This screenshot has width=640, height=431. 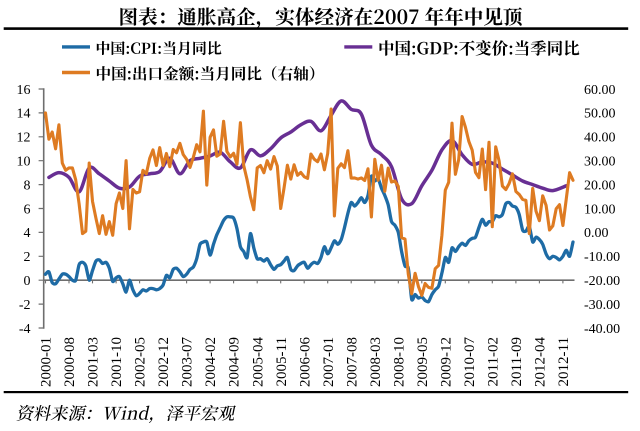 What do you see at coordinates (282, 361) in the screenshot?
I see `svg-text: 2005-11` at bounding box center [282, 361].